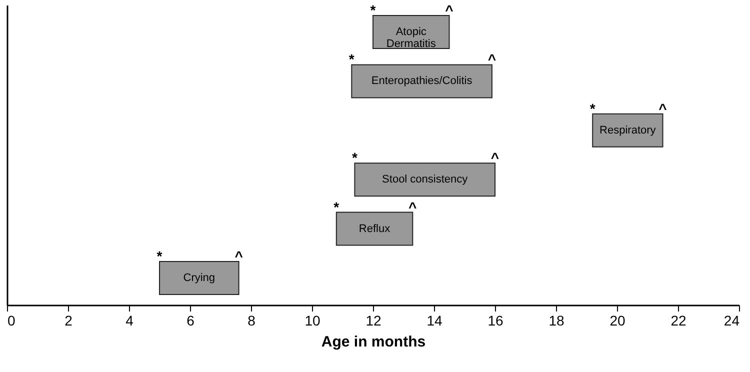  Describe the element at coordinates (252, 320) in the screenshot. I see `x-tick-label: 8` at that location.